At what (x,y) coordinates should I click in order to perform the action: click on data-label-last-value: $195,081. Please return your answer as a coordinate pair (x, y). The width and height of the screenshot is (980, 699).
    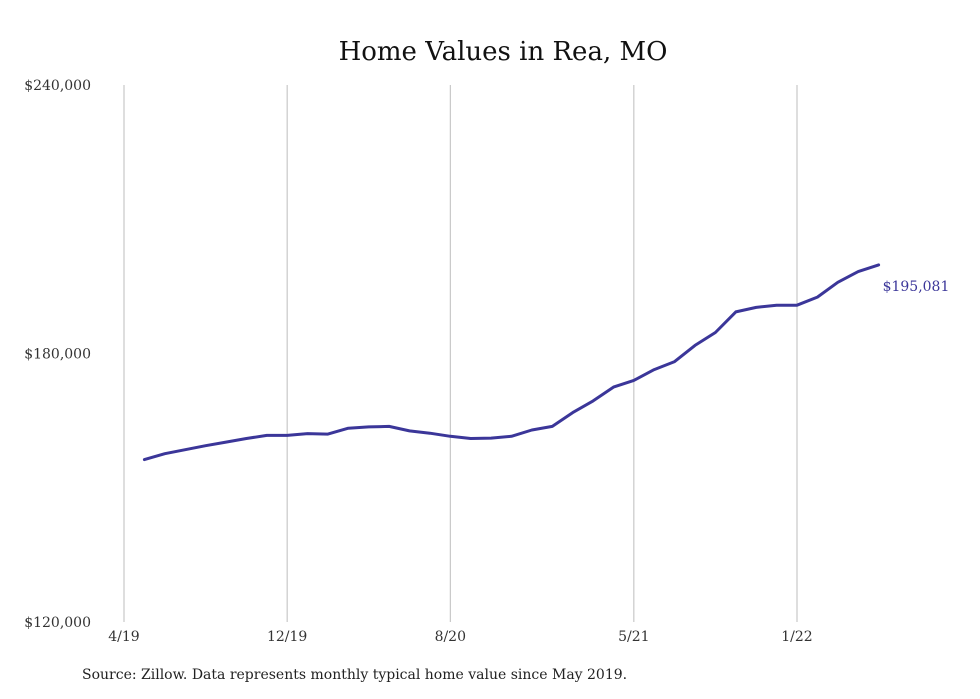
    Looking at the image, I should click on (916, 287).